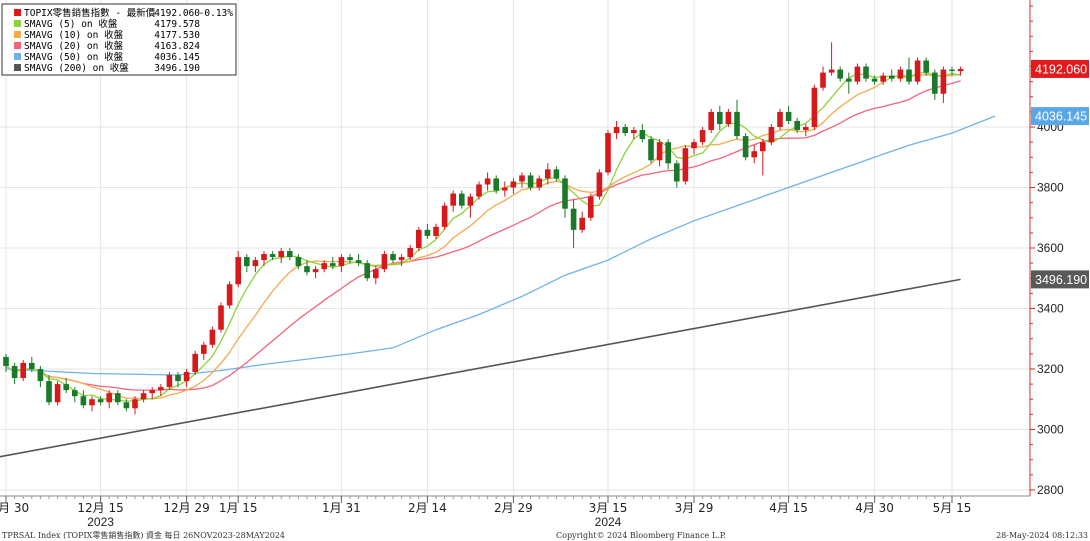 This screenshot has width=1090, height=541. Describe the element at coordinates (341, 508) in the screenshot. I see `x-tick-label: 1月 31` at that location.